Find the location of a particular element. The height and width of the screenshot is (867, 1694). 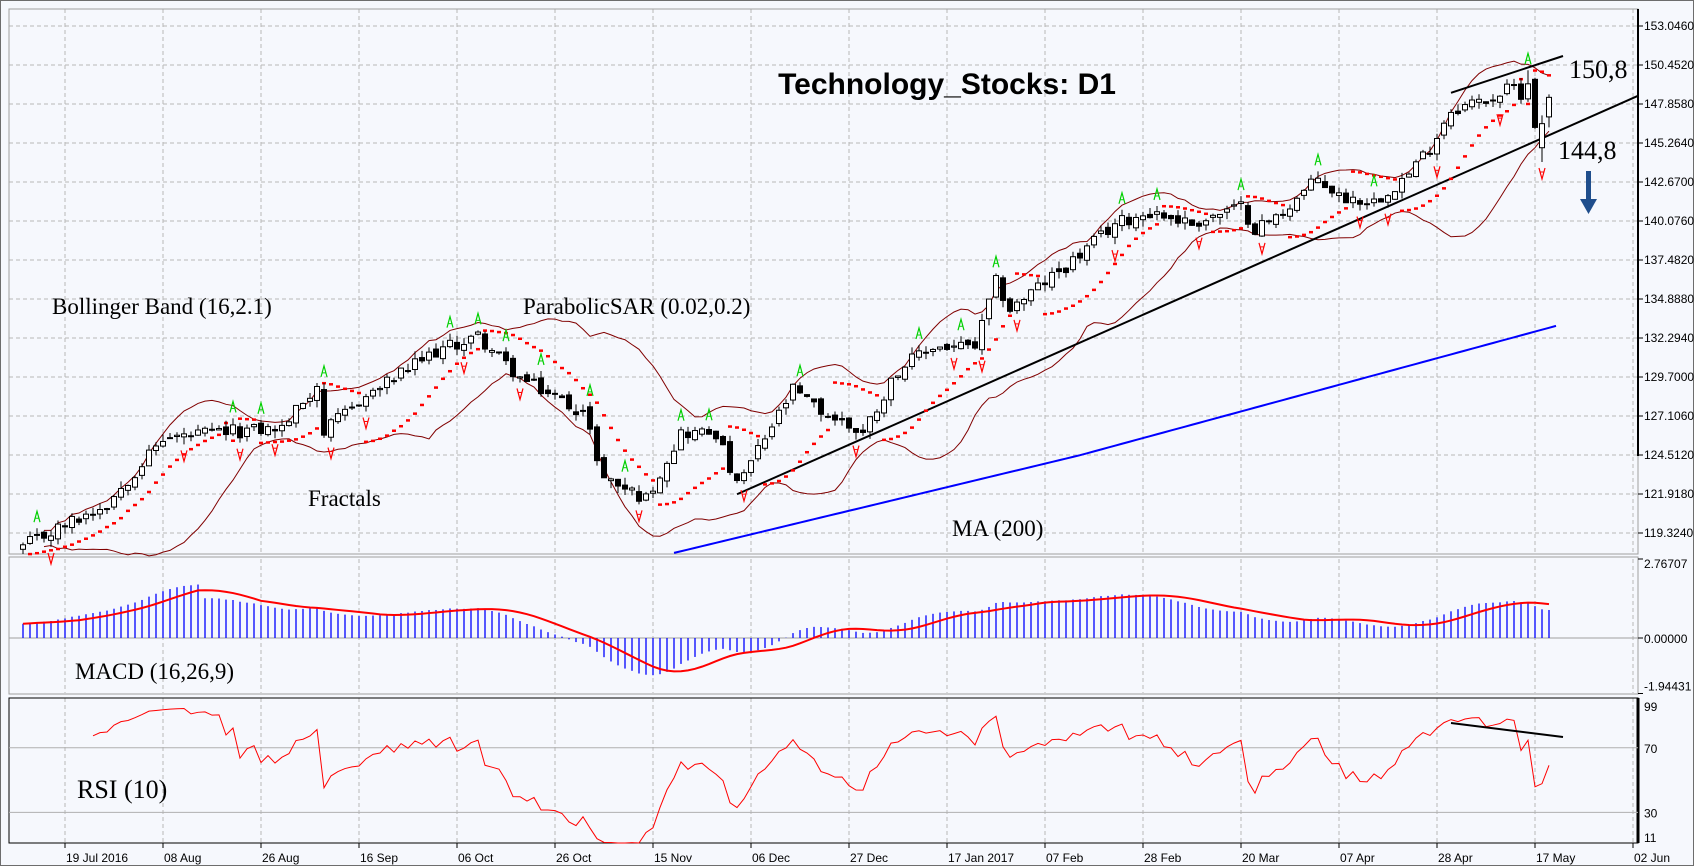

date-axis-label: 06 Oct is located at coordinates (476, 858).